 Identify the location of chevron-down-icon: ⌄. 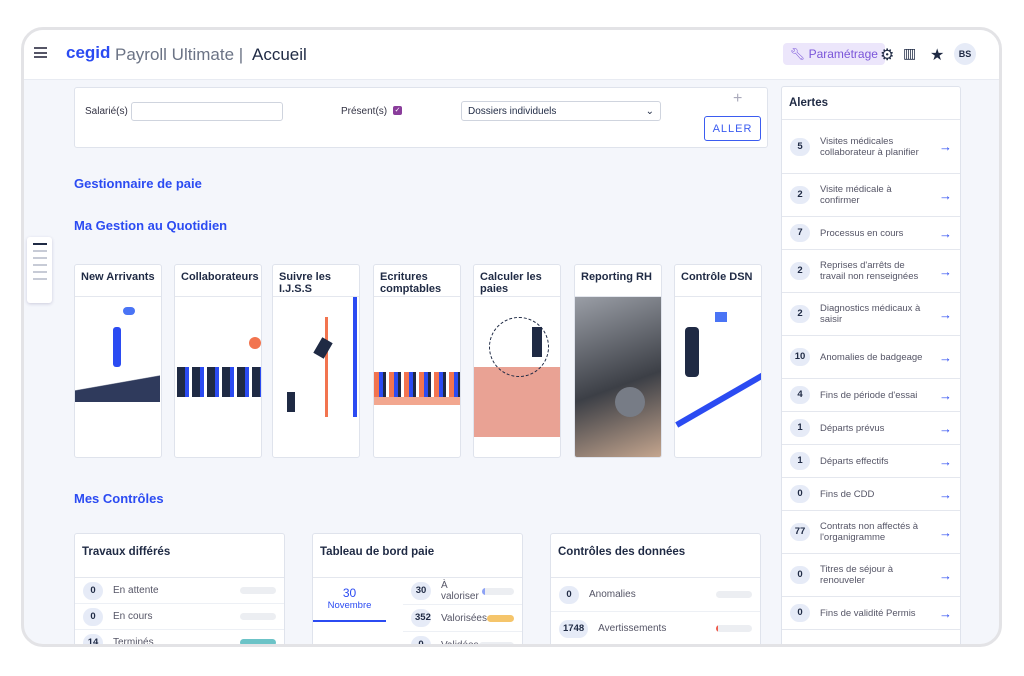
(649, 111).